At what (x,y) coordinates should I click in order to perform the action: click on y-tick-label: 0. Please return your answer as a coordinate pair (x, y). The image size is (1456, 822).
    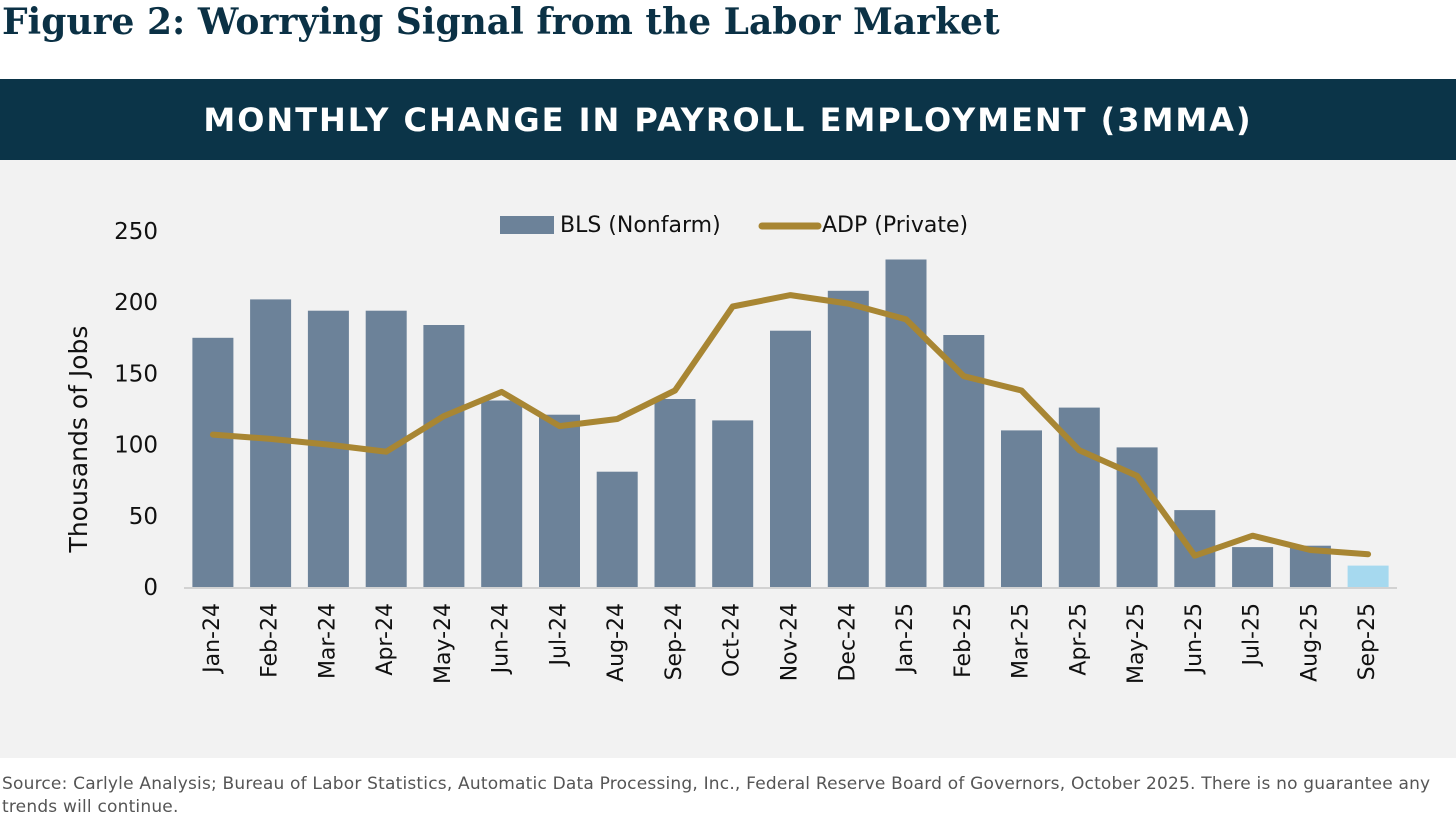
    Looking at the image, I should click on (150, 588).